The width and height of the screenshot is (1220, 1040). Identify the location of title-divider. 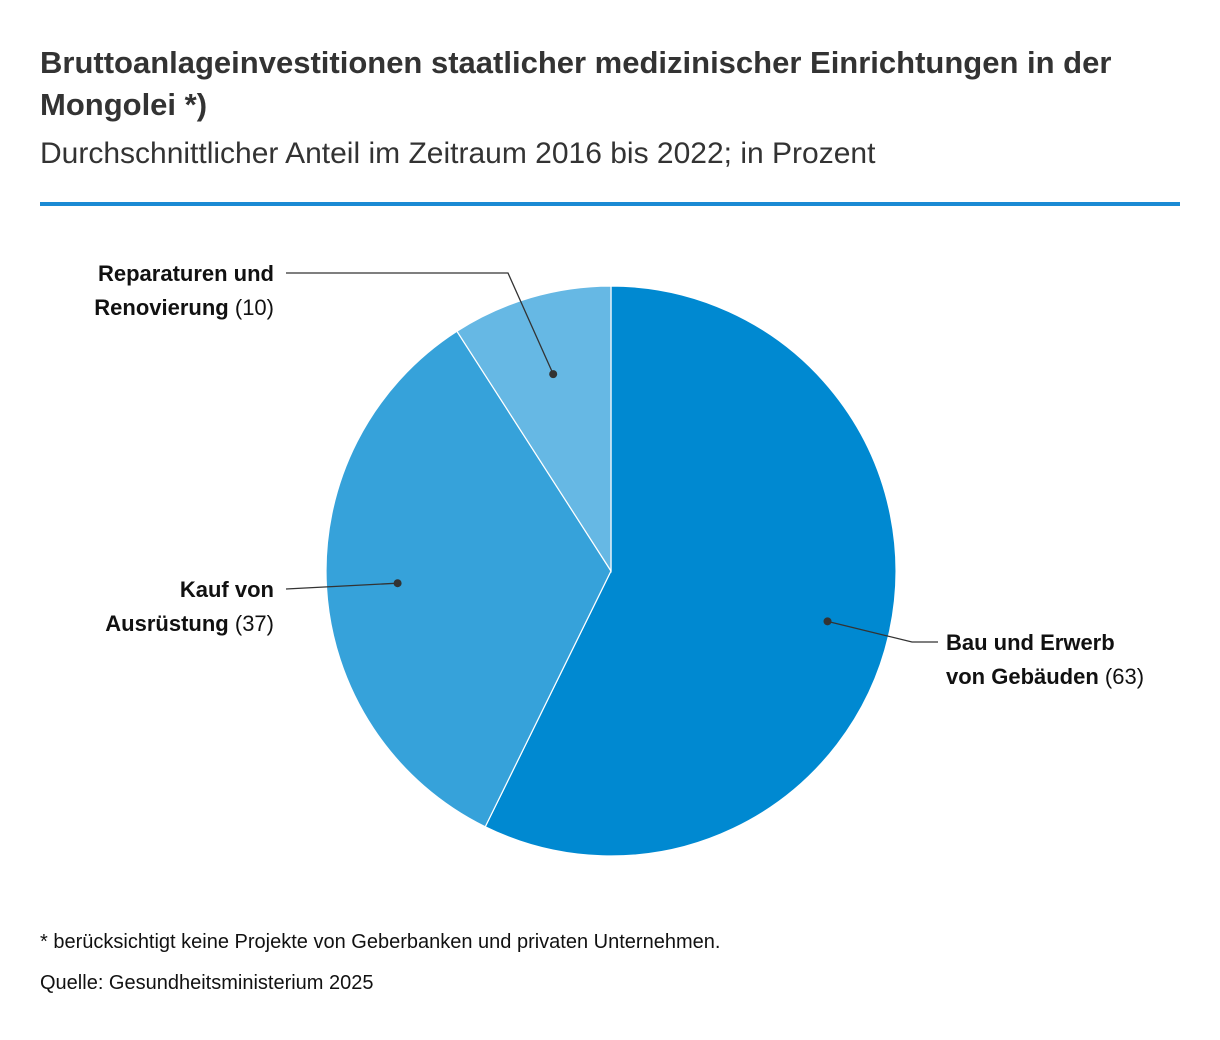
(610, 204).